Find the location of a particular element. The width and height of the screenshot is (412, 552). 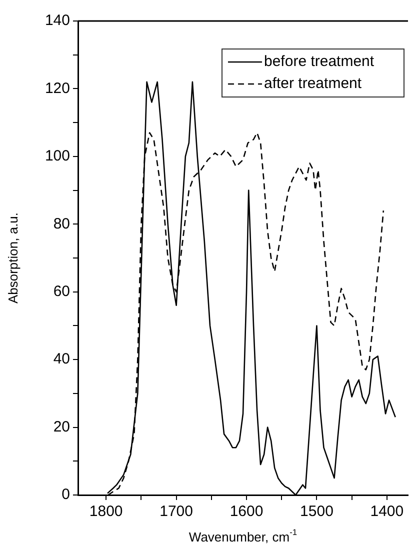

y-tick-label: 140 is located at coordinates (57, 21).